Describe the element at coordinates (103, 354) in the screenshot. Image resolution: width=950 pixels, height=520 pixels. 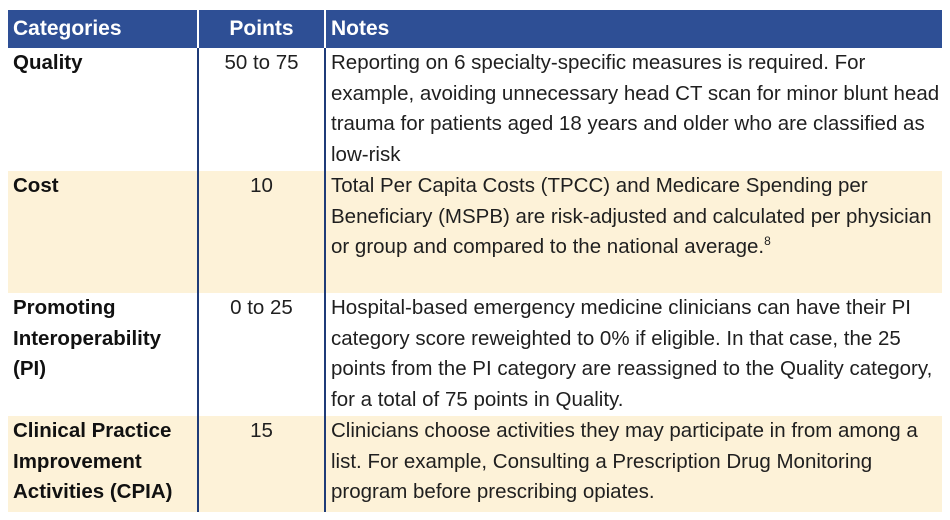
I see `category-cell: Promoting Interoperability (PI)` at that location.